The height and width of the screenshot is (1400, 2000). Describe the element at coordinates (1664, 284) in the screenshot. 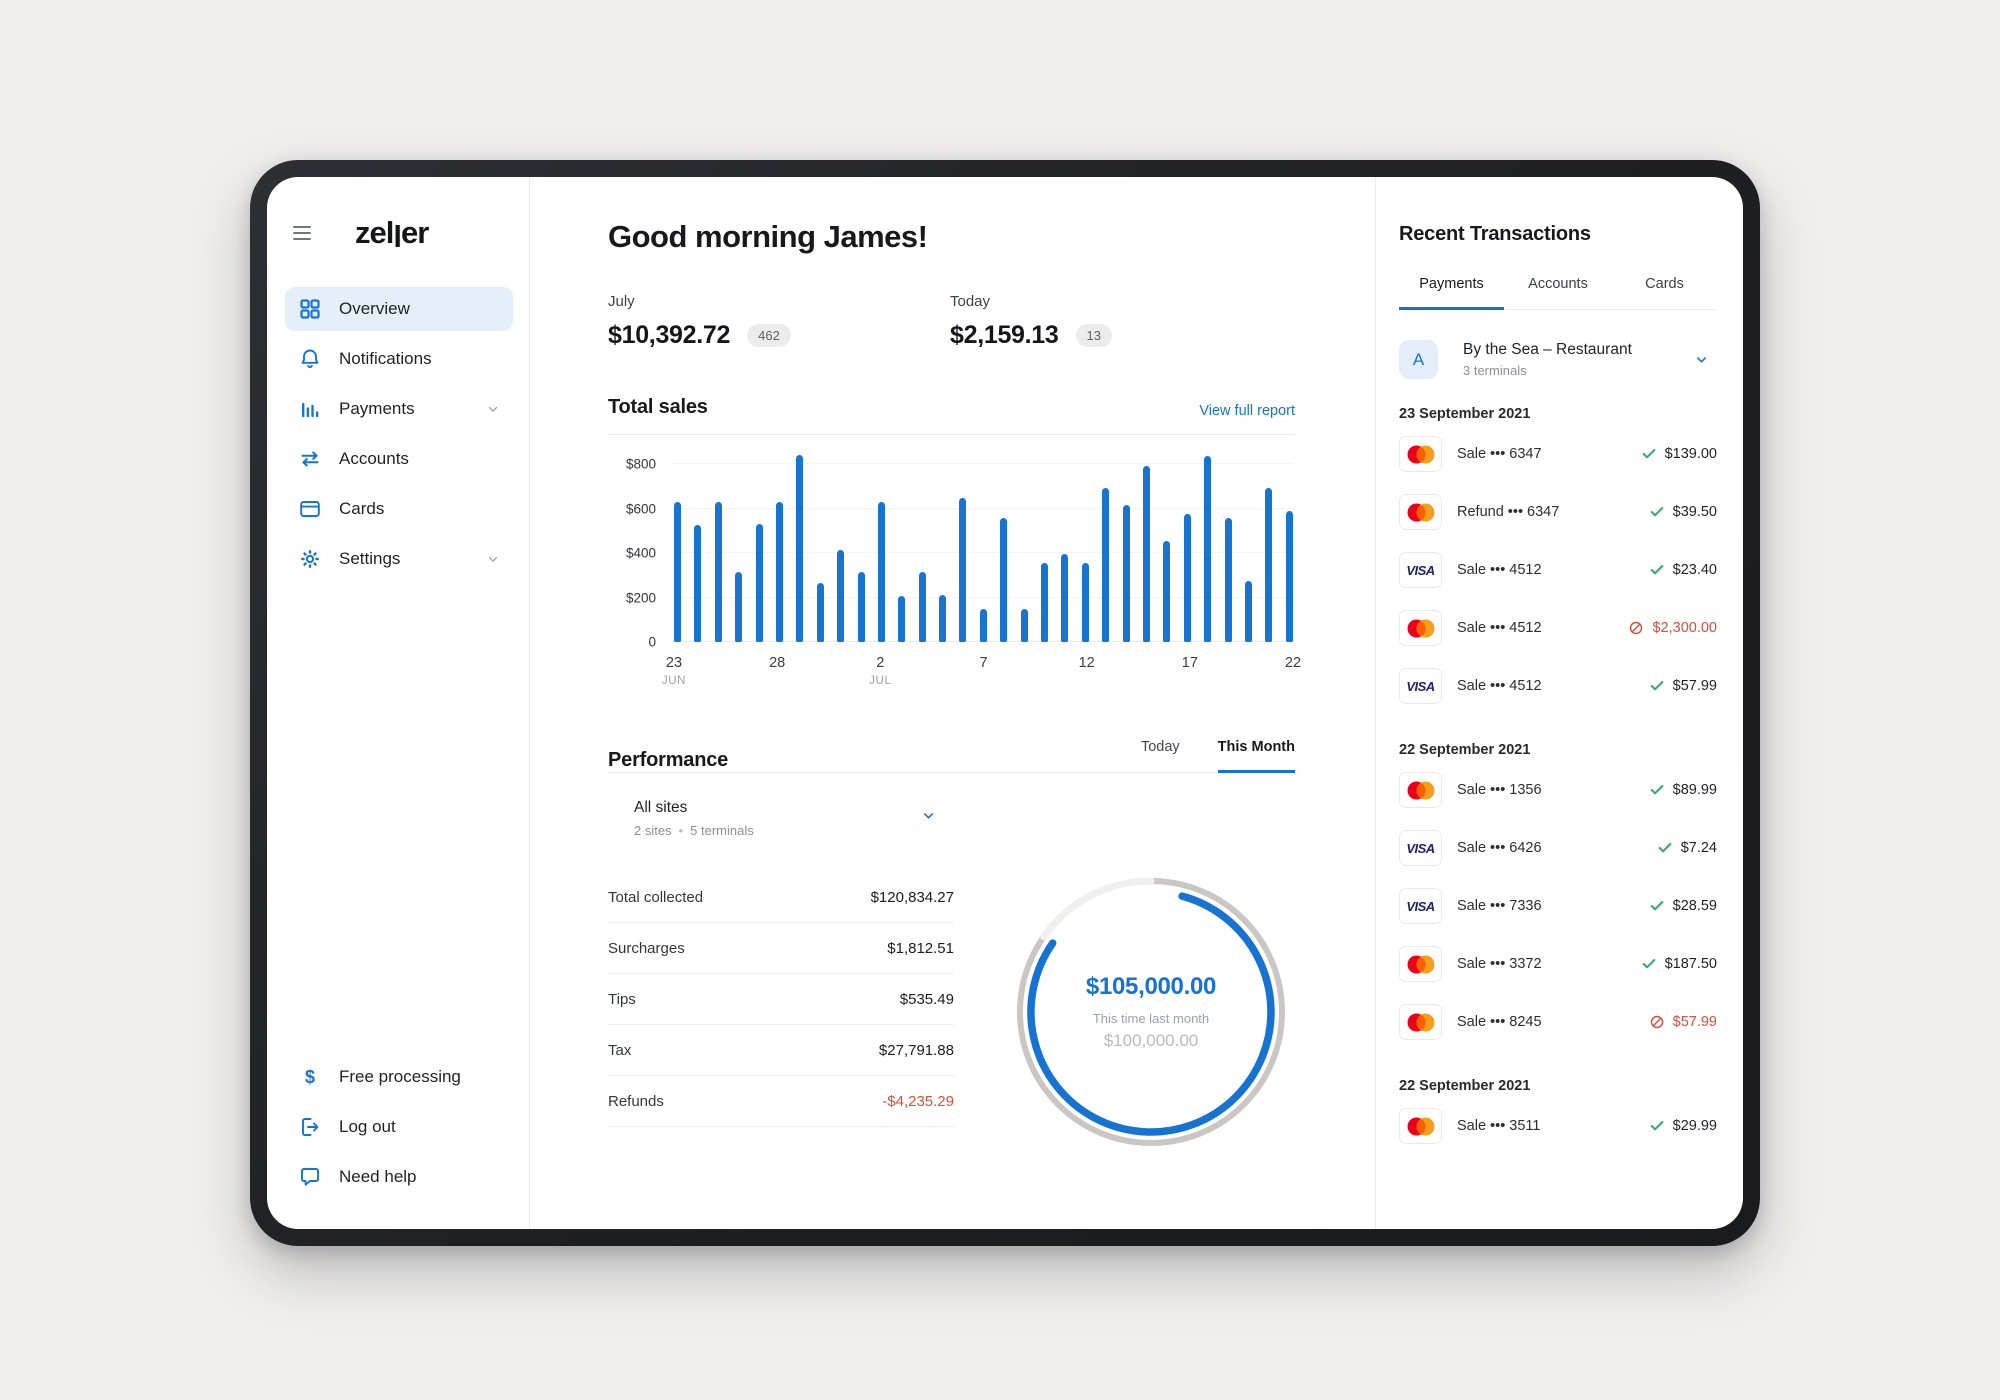

I see `transactions-tab-cards: Cards` at that location.